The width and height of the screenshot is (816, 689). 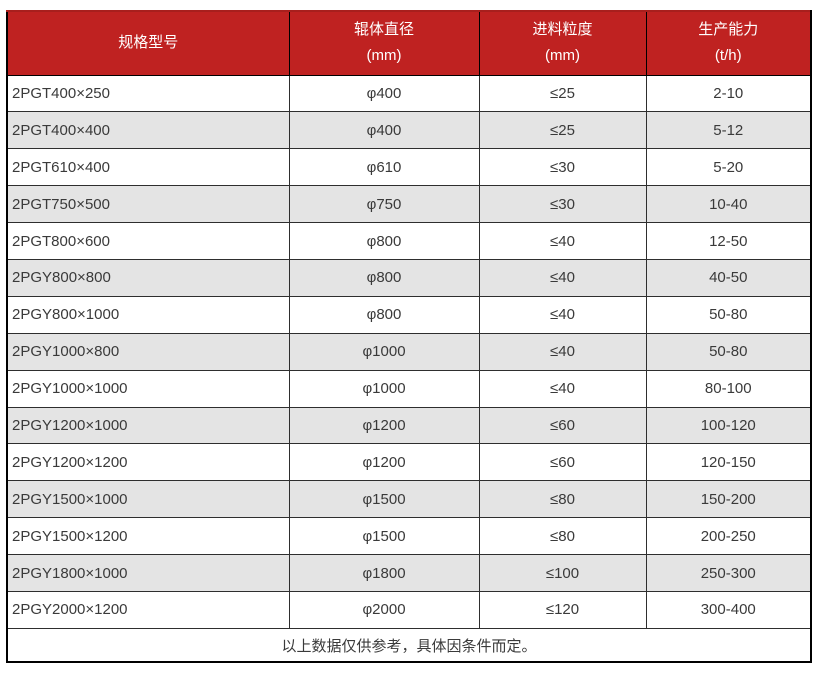 What do you see at coordinates (148, 277) in the screenshot?
I see `model-cell: 2PGY800×800` at bounding box center [148, 277].